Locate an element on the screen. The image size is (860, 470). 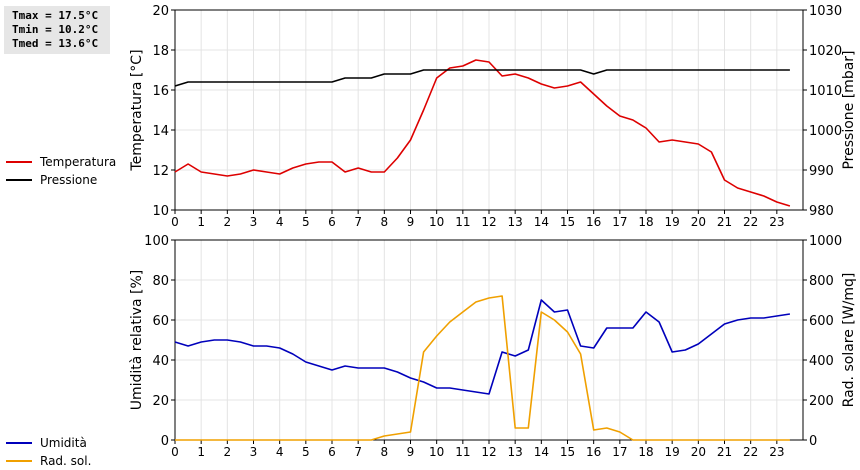
y2-axis-label: Pressione [mbar] is located at coordinates (849, 109).